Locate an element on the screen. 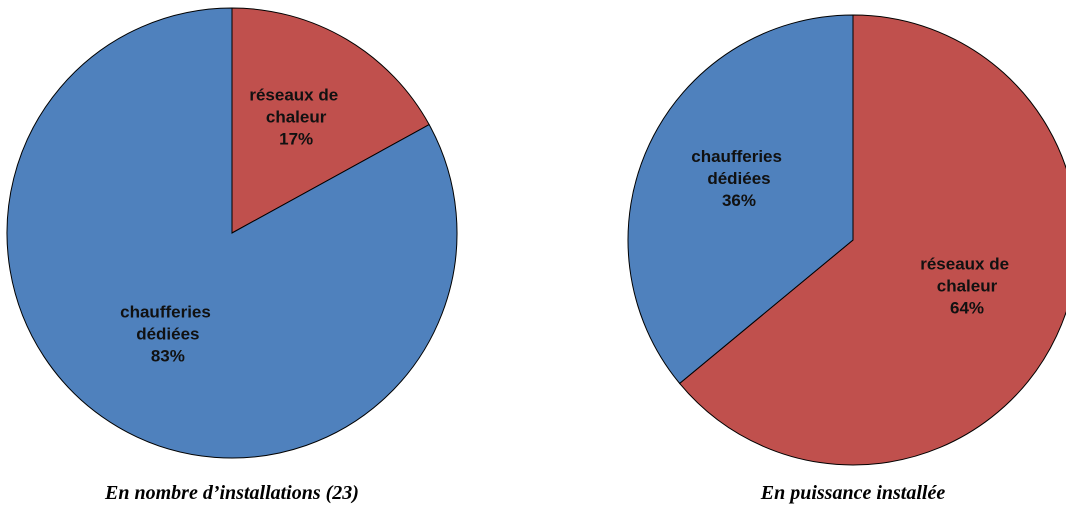 The image size is (1066, 511). slice-value-label: 83% is located at coordinates (168, 355).